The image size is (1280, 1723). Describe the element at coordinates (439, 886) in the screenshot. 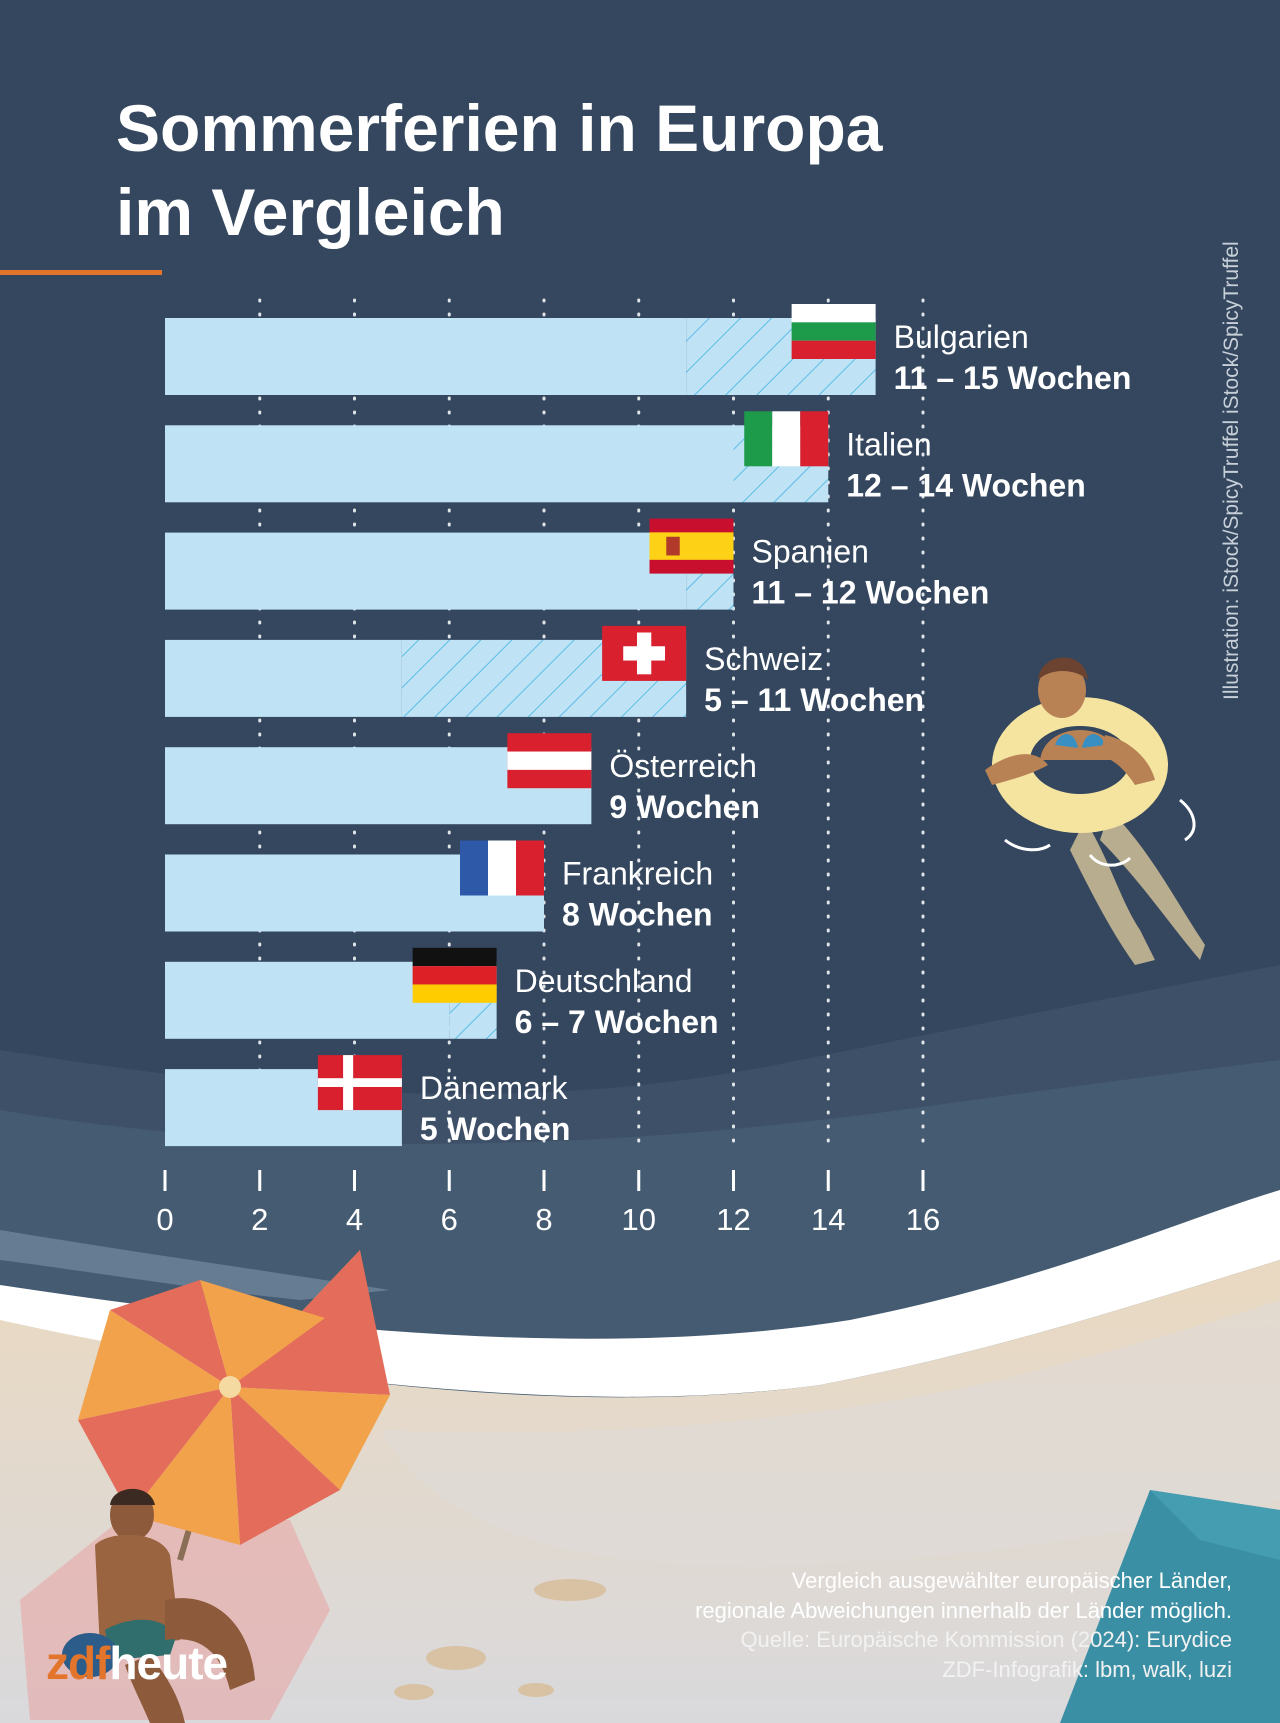

I see `bar-row-france: Frankreich 8 Wochen` at that location.